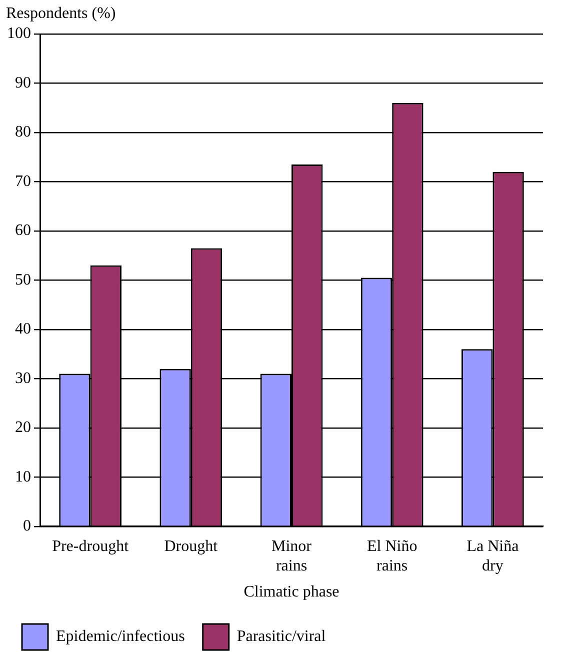 The width and height of the screenshot is (563, 660). I want to click on y-tick-label: 50, so click(23, 279).